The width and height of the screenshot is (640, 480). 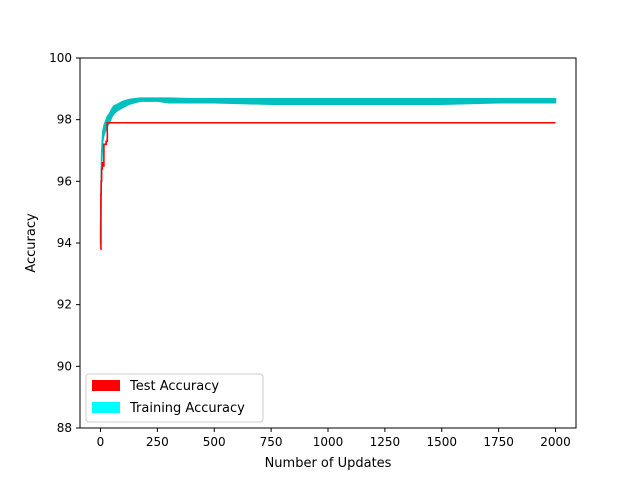 I want to click on x-tick-label: 250, so click(x=157, y=442).